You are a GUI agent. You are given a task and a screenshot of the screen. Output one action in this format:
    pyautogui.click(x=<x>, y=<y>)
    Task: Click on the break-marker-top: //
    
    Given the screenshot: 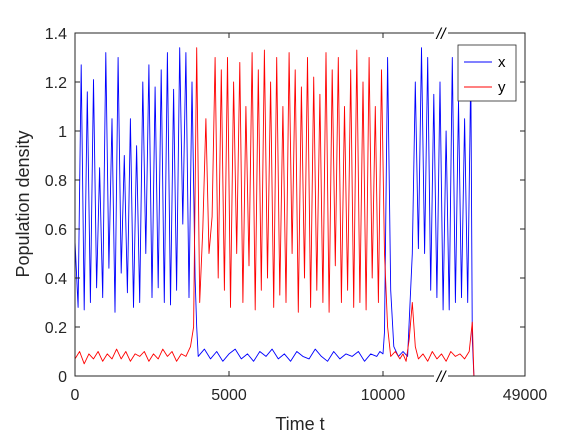 What is the action you would take?
    pyautogui.click(x=441, y=34)
    